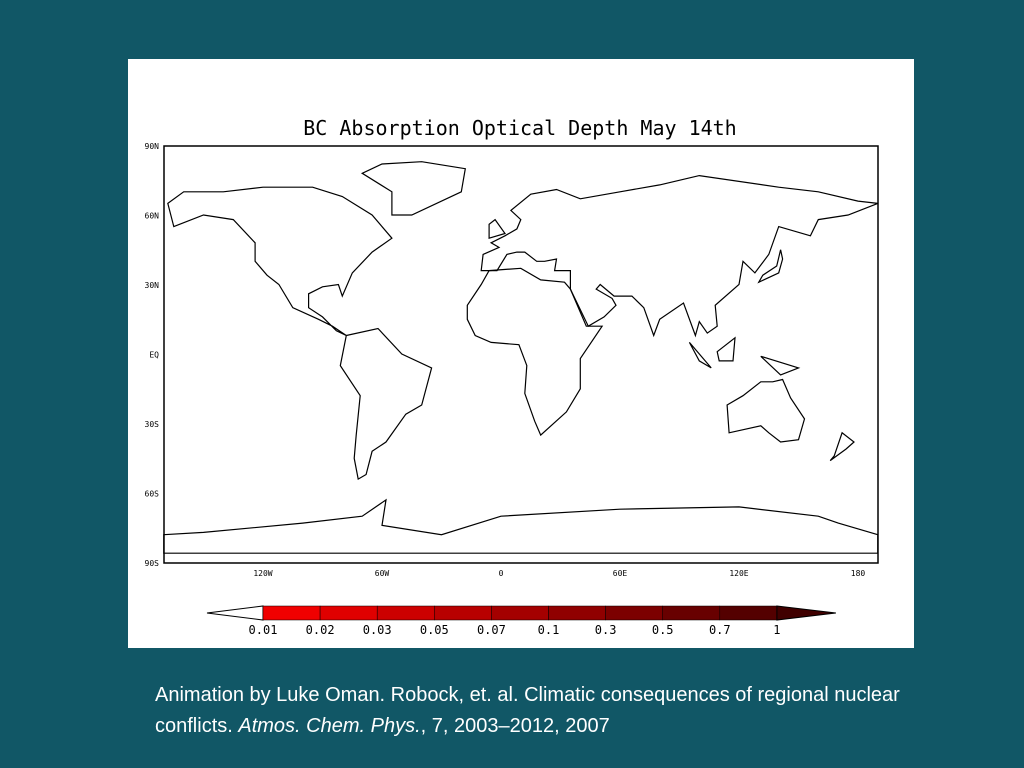 This screenshot has height=768, width=1024. What do you see at coordinates (620, 573) in the screenshot?
I see `lon-label: 60E` at bounding box center [620, 573].